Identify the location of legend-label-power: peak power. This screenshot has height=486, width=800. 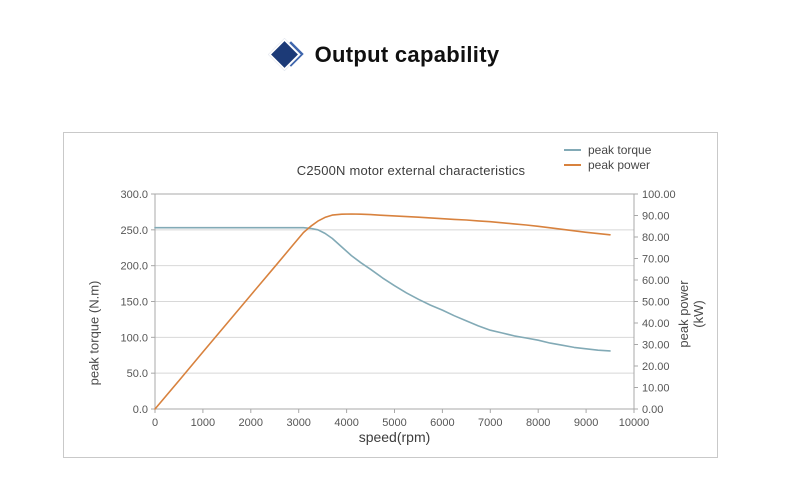
(619, 164).